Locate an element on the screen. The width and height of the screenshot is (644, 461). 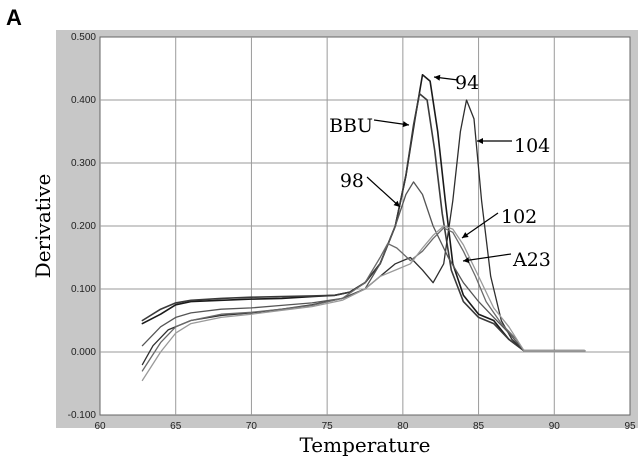
series-label-98: 98 is located at coordinates (352, 181).